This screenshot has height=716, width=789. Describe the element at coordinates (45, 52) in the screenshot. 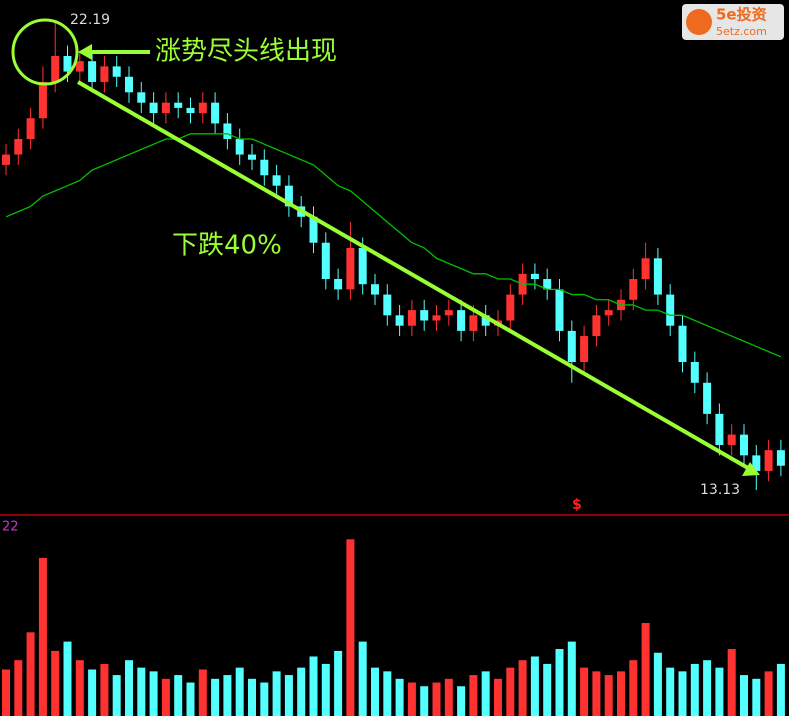

I see `highlight-circle` at that location.